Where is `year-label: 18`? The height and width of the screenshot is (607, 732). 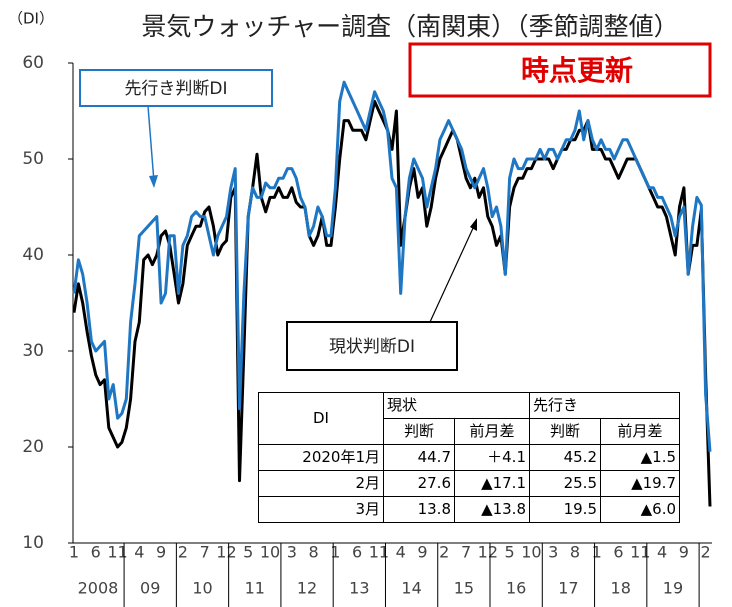
year-label: 18 is located at coordinates (621, 588).